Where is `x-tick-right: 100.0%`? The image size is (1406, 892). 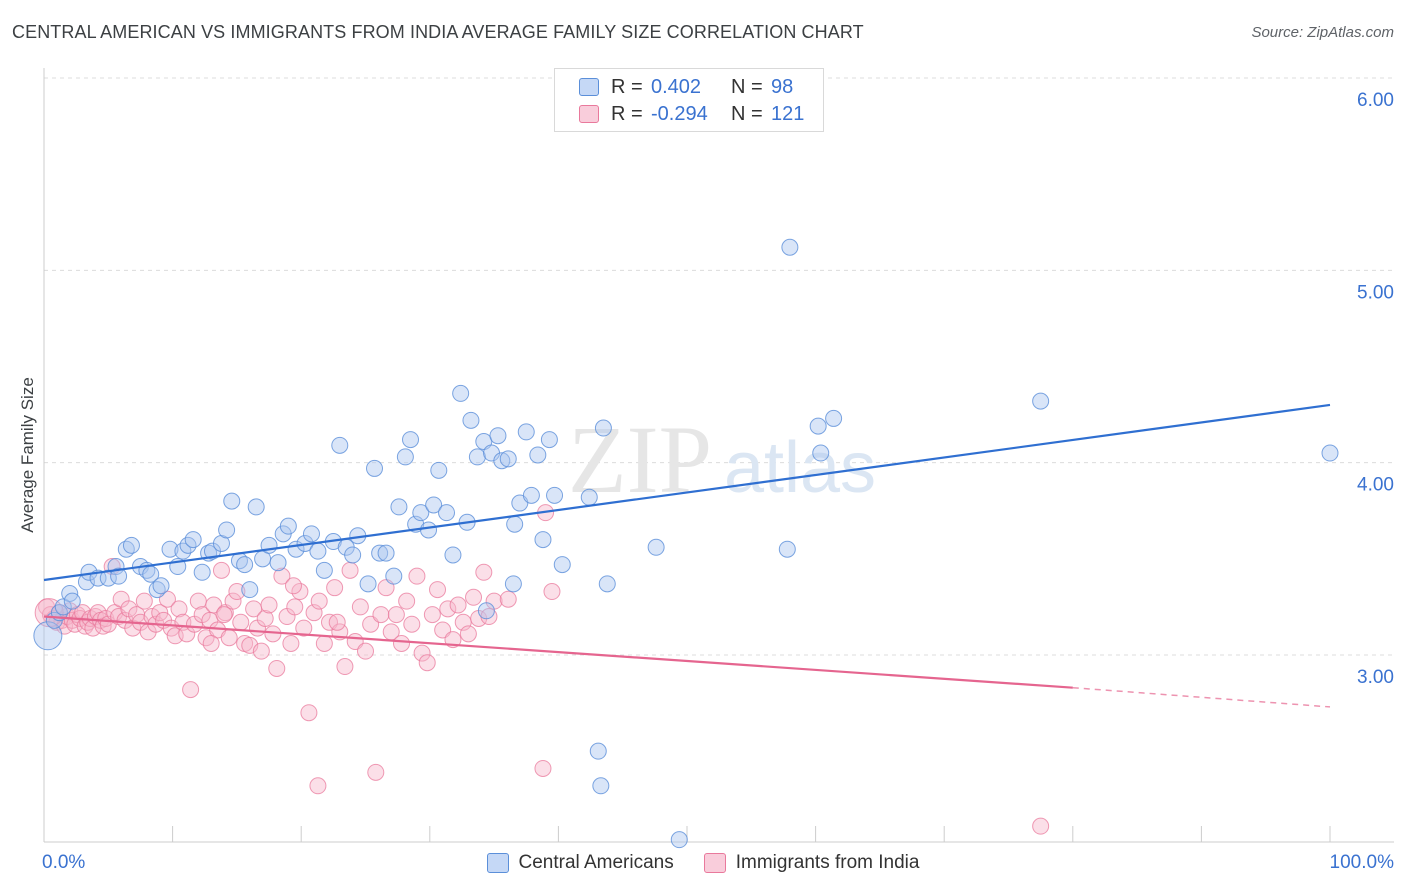 x-tick-right: 100.0% is located at coordinates (1361, 862).